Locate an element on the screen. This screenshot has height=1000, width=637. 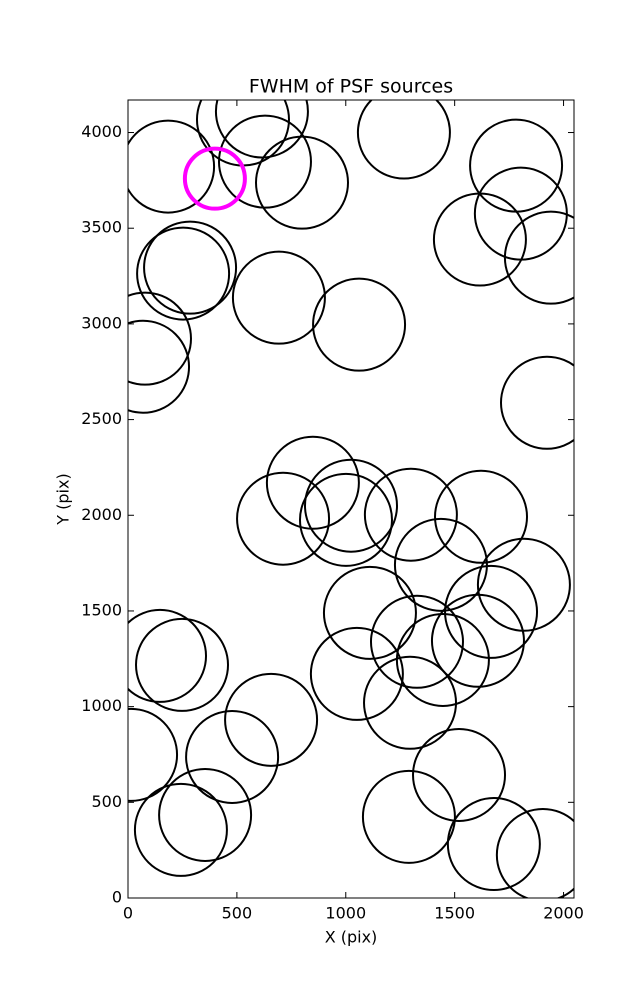
y-tick-label: 1500 is located at coordinates (101, 609).